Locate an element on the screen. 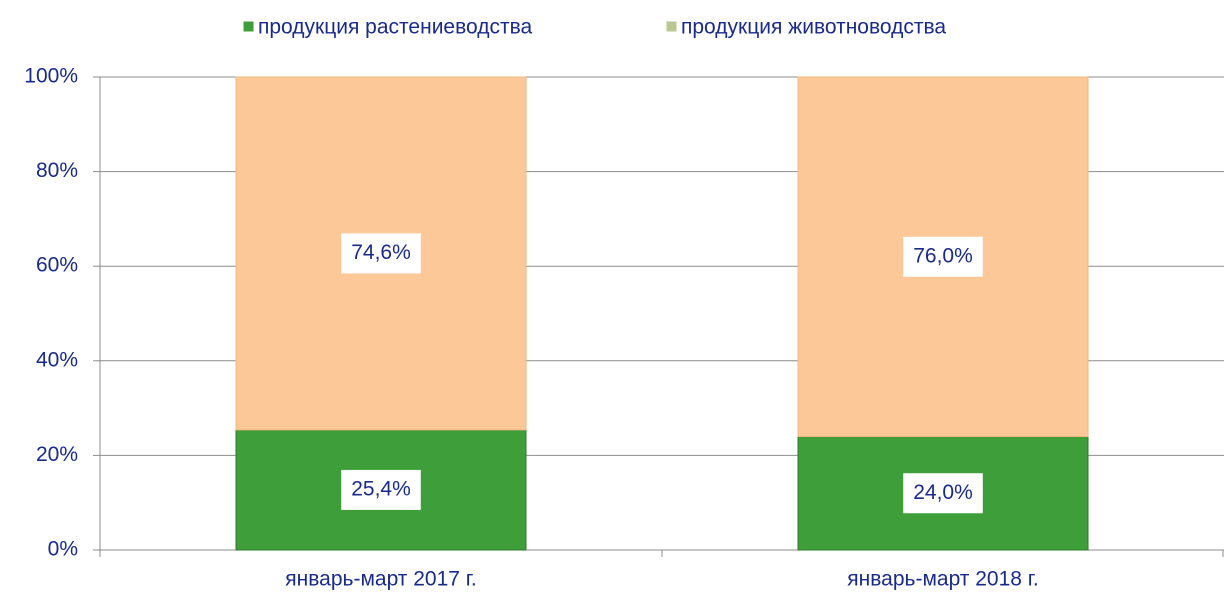 The height and width of the screenshot is (596, 1224). data-label-text: 74,6% is located at coordinates (381, 252).